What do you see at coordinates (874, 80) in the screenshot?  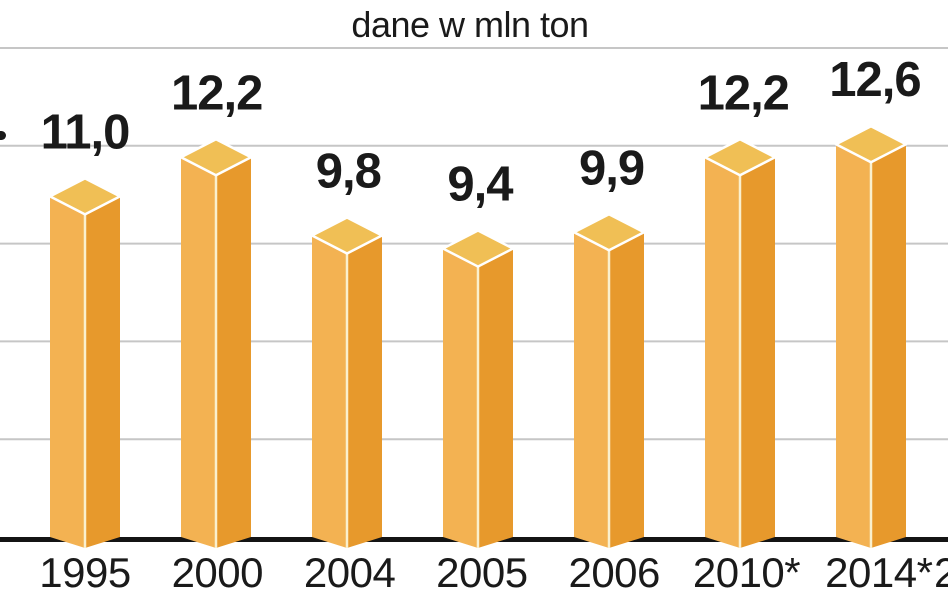 I see `bar-value-label: 12,6` at bounding box center [874, 80].